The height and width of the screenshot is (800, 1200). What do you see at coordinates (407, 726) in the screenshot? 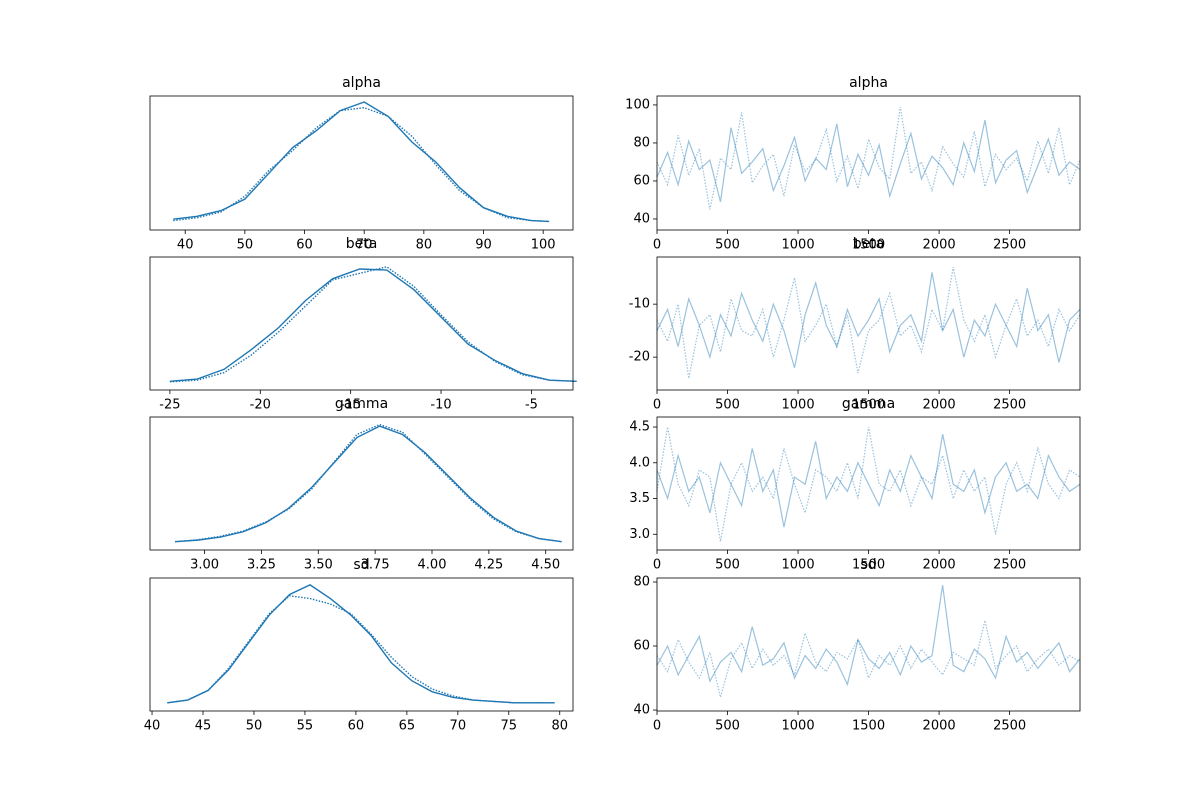
I see `x-tick-label: 65` at bounding box center [407, 726].